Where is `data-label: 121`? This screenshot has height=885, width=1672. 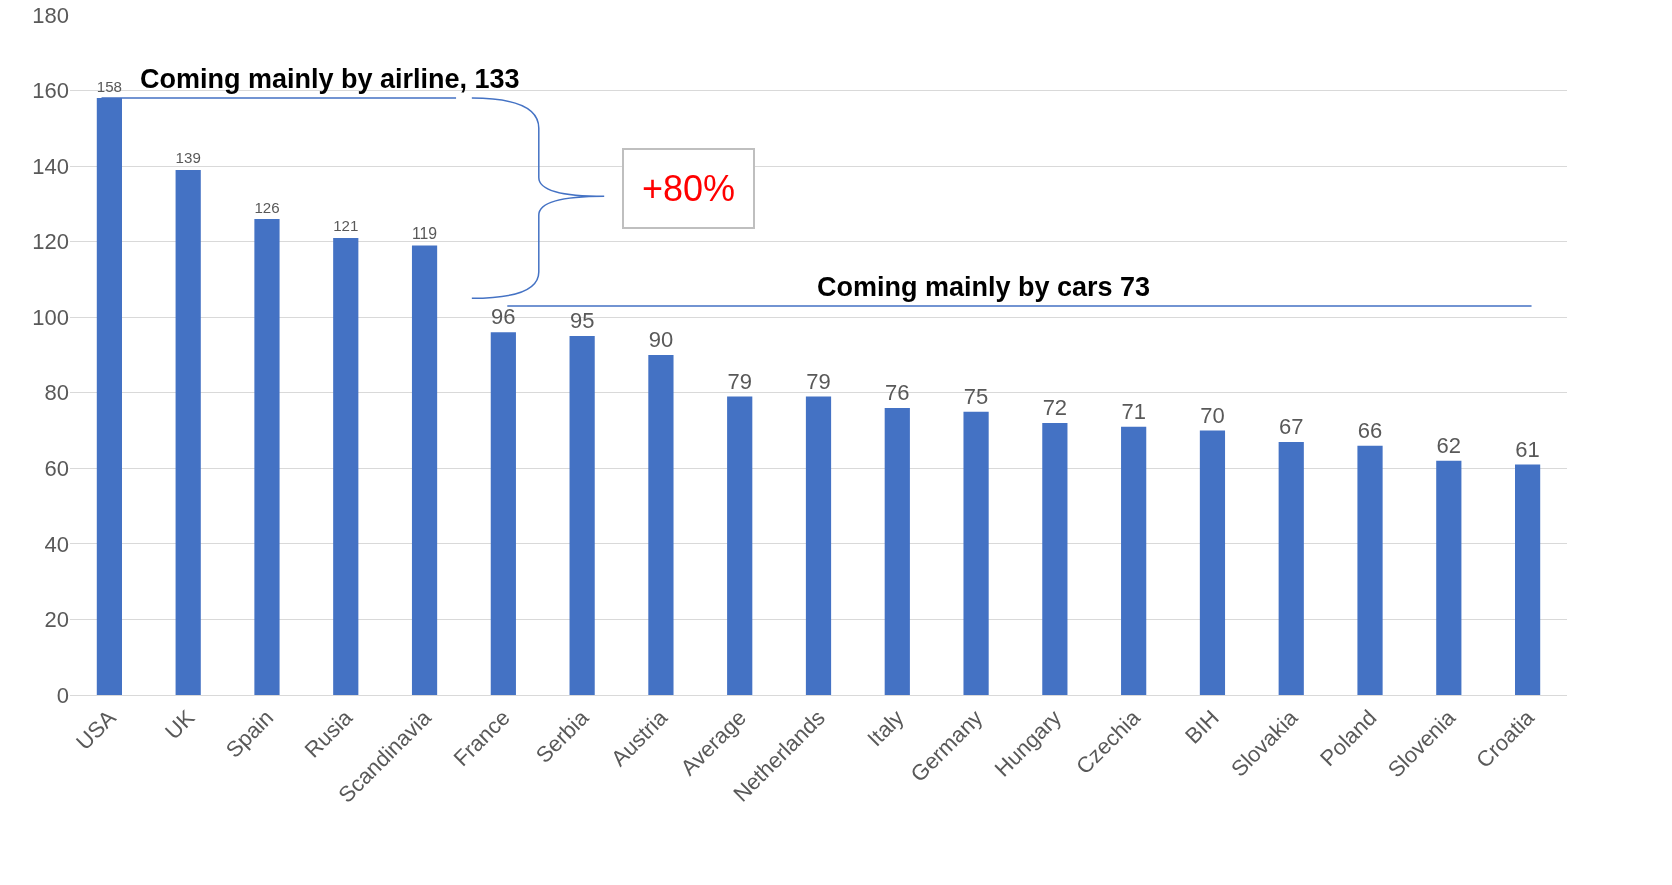
data-label: 121 is located at coordinates (346, 226).